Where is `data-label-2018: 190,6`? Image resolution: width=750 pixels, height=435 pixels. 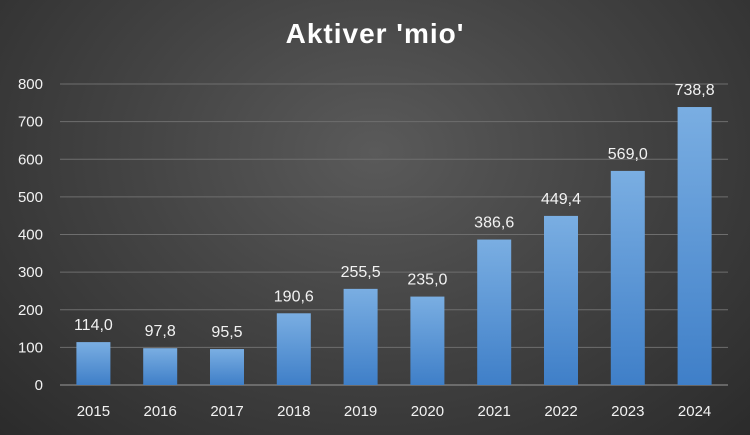 data-label-2018: 190,6 is located at coordinates (294, 296).